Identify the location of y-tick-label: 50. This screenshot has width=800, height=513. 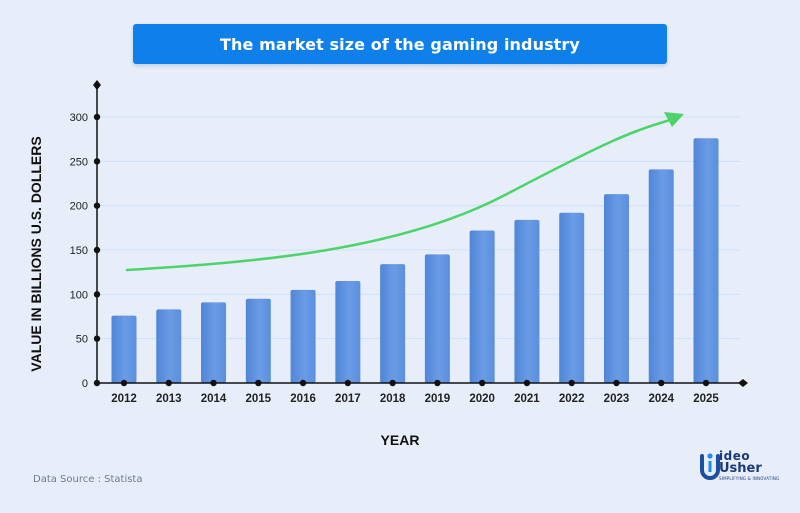
(82, 340).